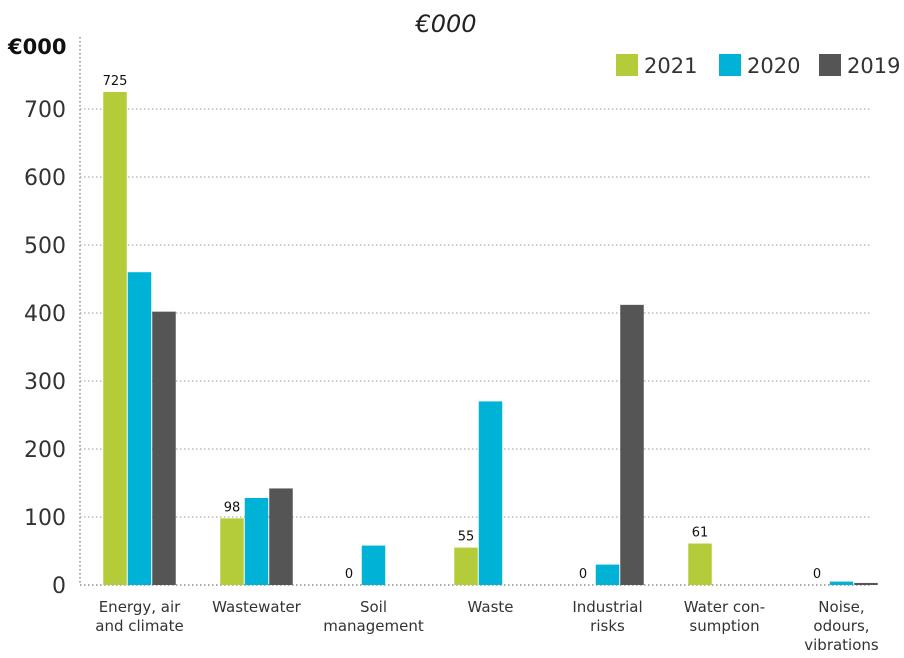 This screenshot has height=658, width=904. What do you see at coordinates (466, 537) in the screenshot?
I see `data-label: 55` at bounding box center [466, 537].